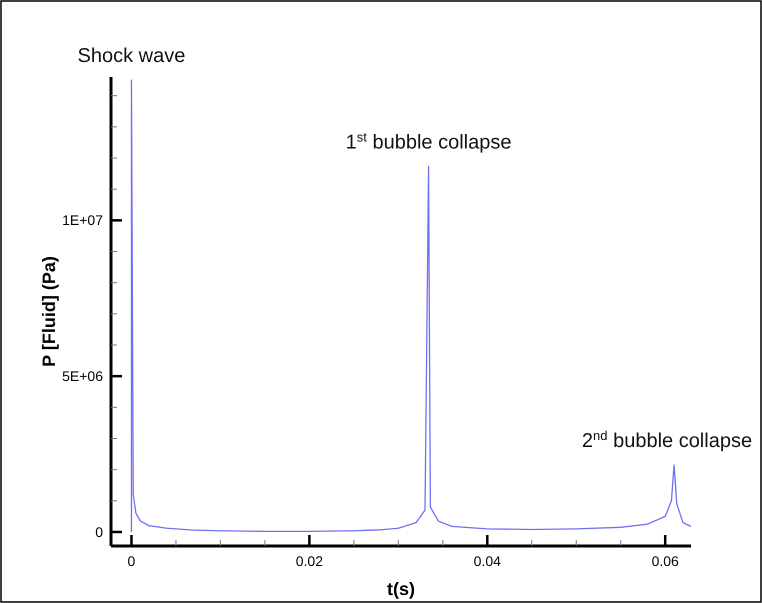  Describe the element at coordinates (667, 439) in the screenshot. I see `annotation: 2$^{nd}$ bubble collapse` at that location.